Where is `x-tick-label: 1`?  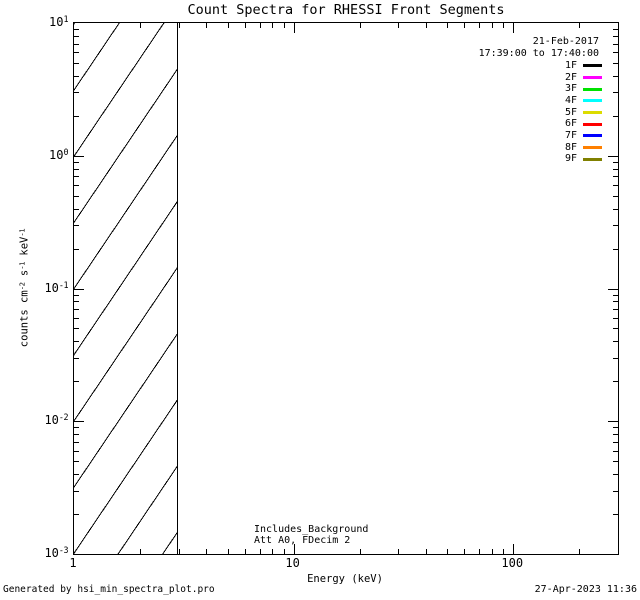
x-tick-label: 1 is located at coordinates (73, 563).